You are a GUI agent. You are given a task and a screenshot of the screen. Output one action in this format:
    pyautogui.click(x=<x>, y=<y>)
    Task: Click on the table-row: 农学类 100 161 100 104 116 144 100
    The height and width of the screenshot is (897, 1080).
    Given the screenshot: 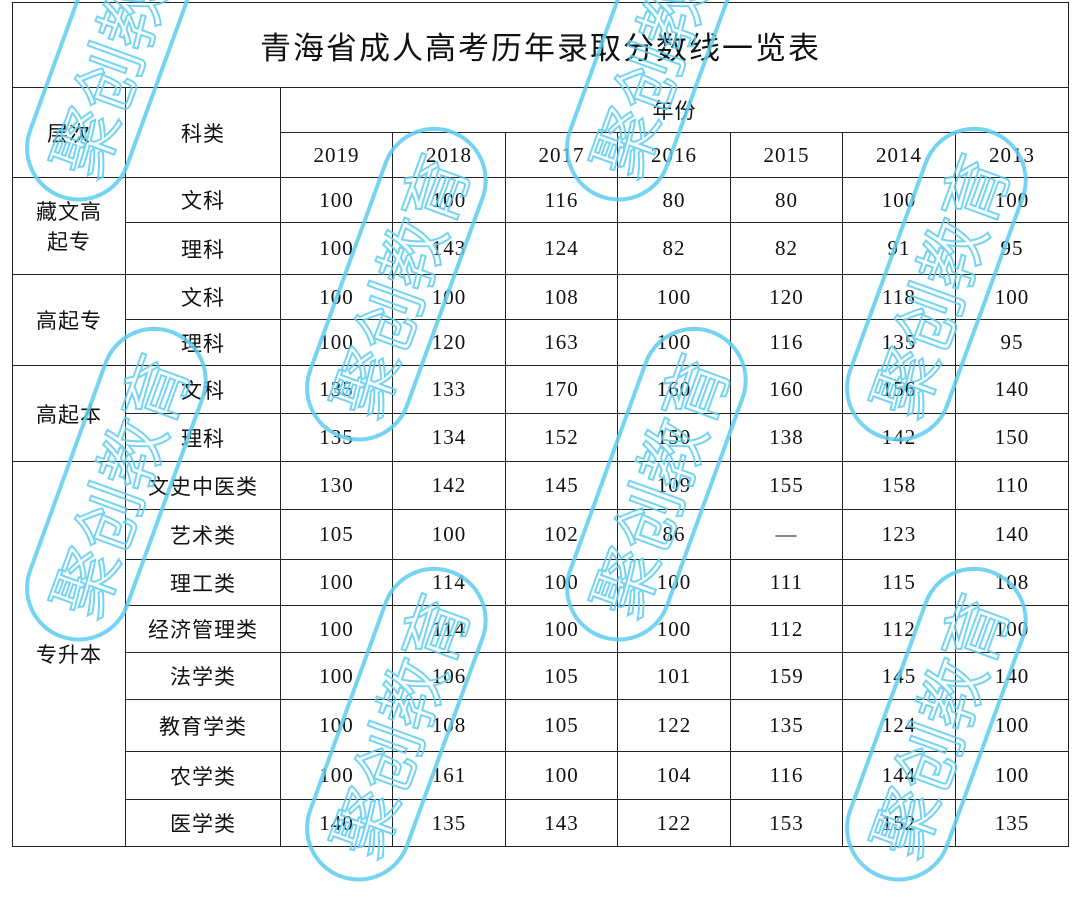 What is the action you would take?
    pyautogui.click(x=541, y=775)
    